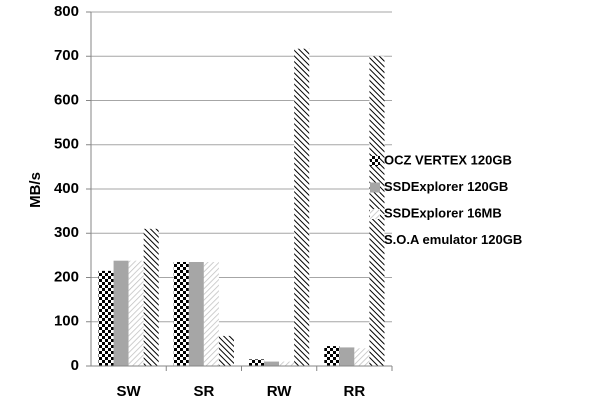 The height and width of the screenshot is (409, 615). Describe the element at coordinates (75, 365) in the screenshot. I see `y-tick-label: 0` at that location.